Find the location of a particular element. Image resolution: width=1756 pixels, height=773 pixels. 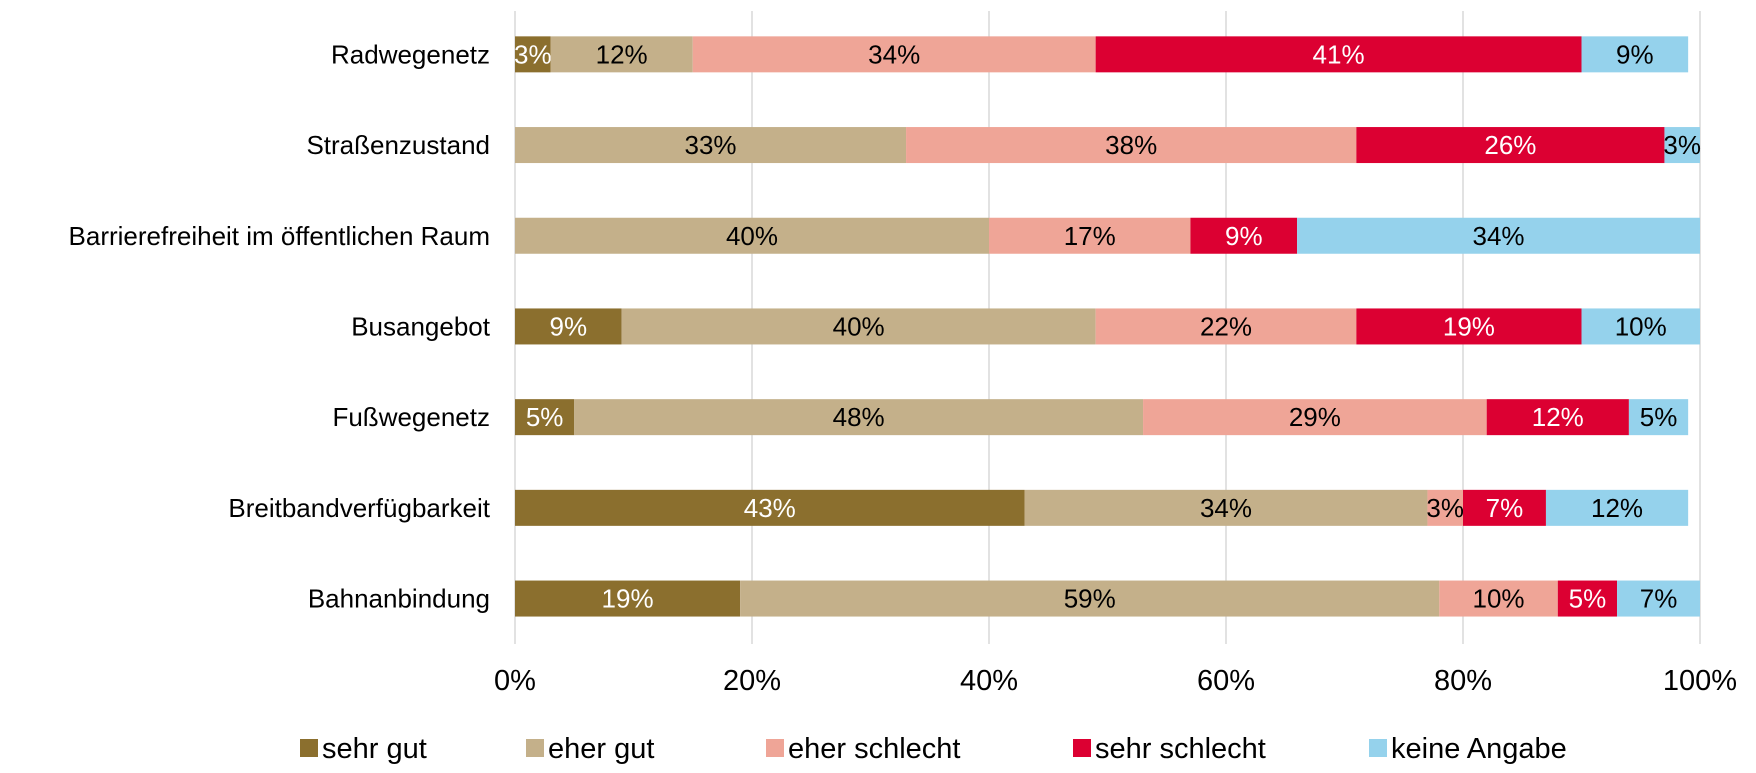

x-tick-label: 100% is located at coordinates (1700, 681).